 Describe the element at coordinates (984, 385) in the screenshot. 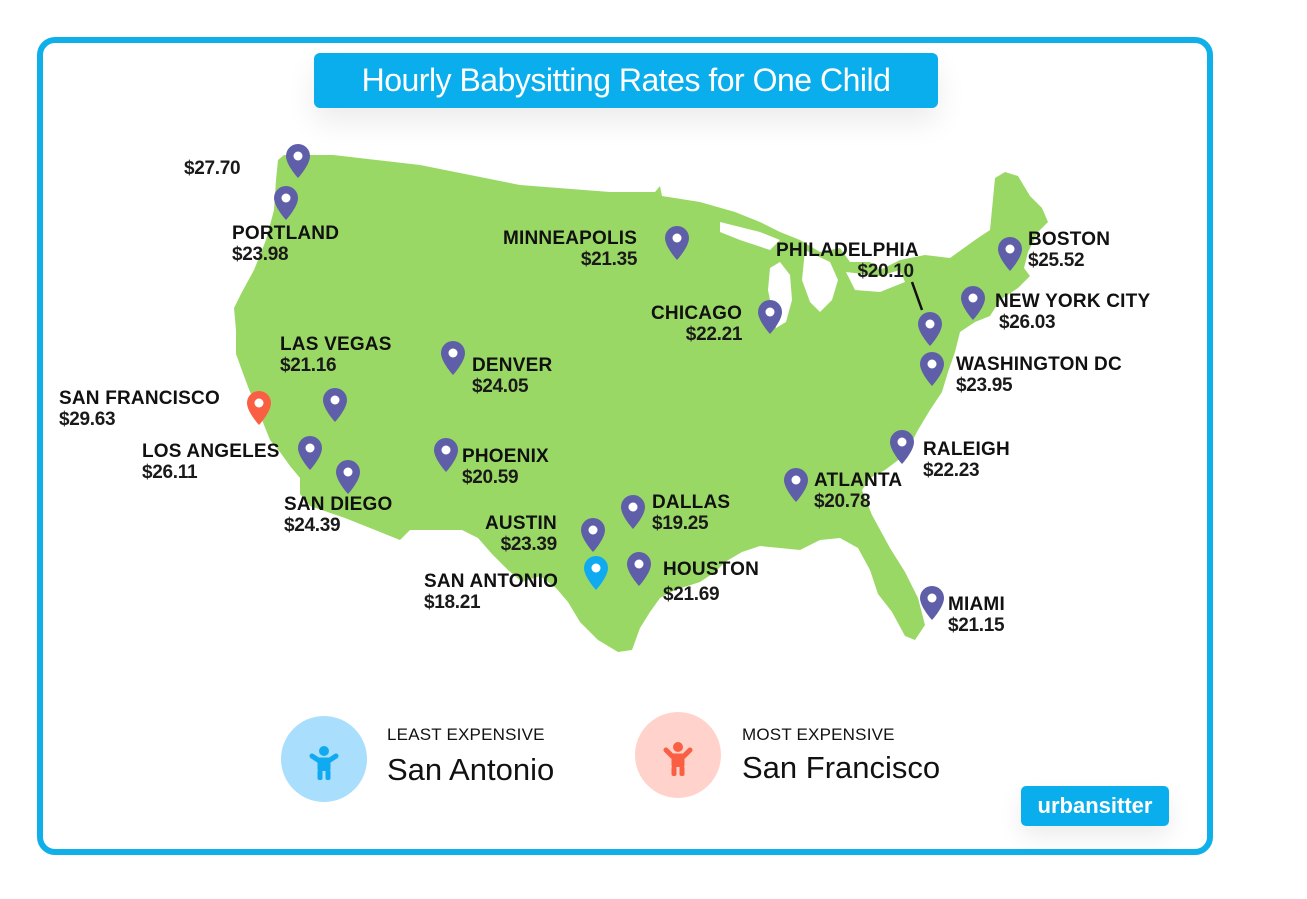

I see `city-price: $23.95` at that location.